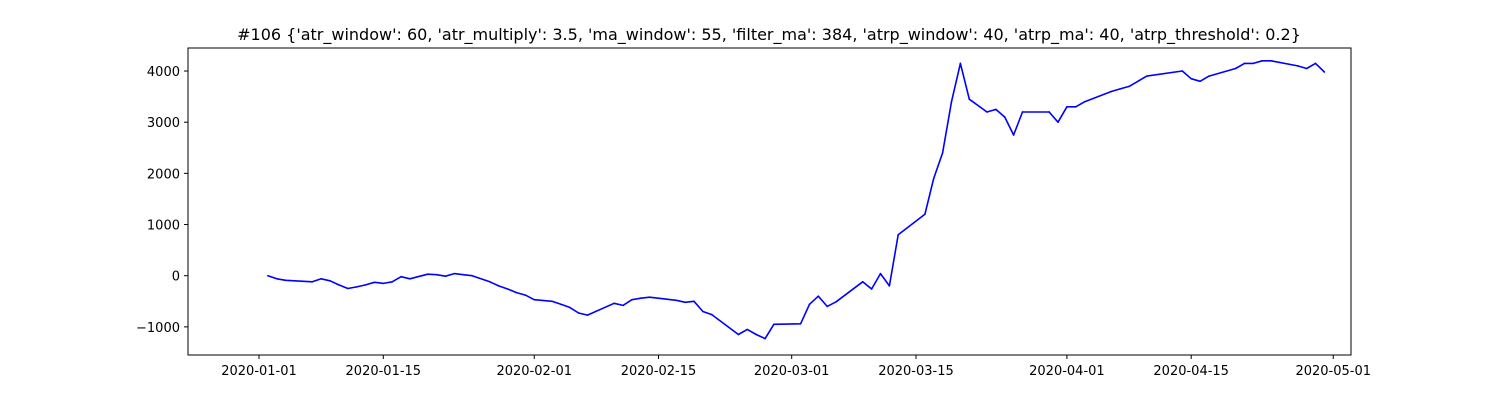 The height and width of the screenshot is (400, 1500). What do you see at coordinates (158, 328) in the screenshot?
I see `y-tick-label: −1000` at bounding box center [158, 328].